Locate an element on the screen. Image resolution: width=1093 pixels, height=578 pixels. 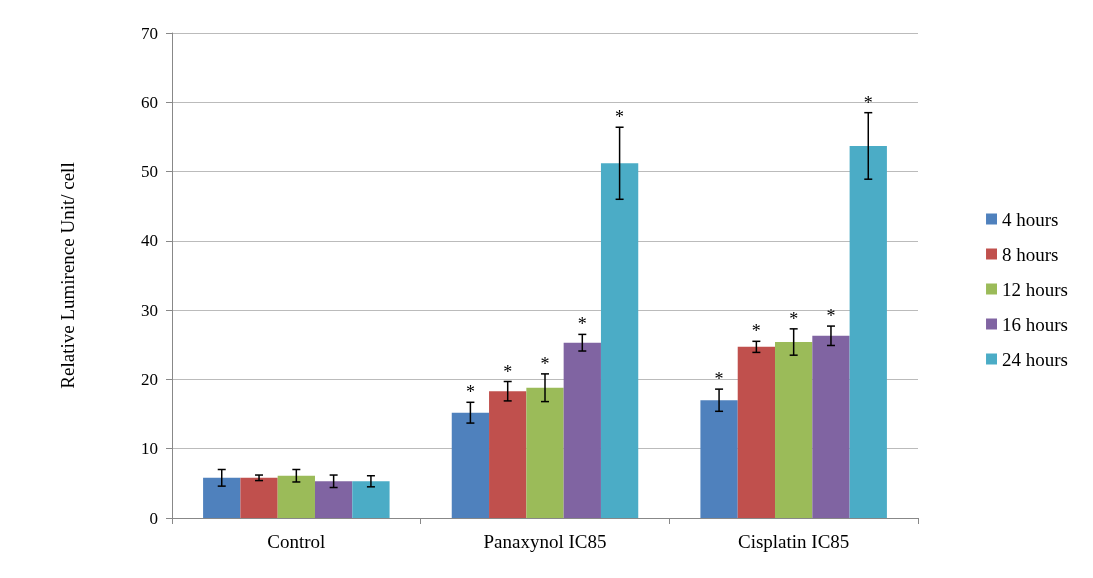
y-tick-label: 10 is located at coordinates (149, 449).